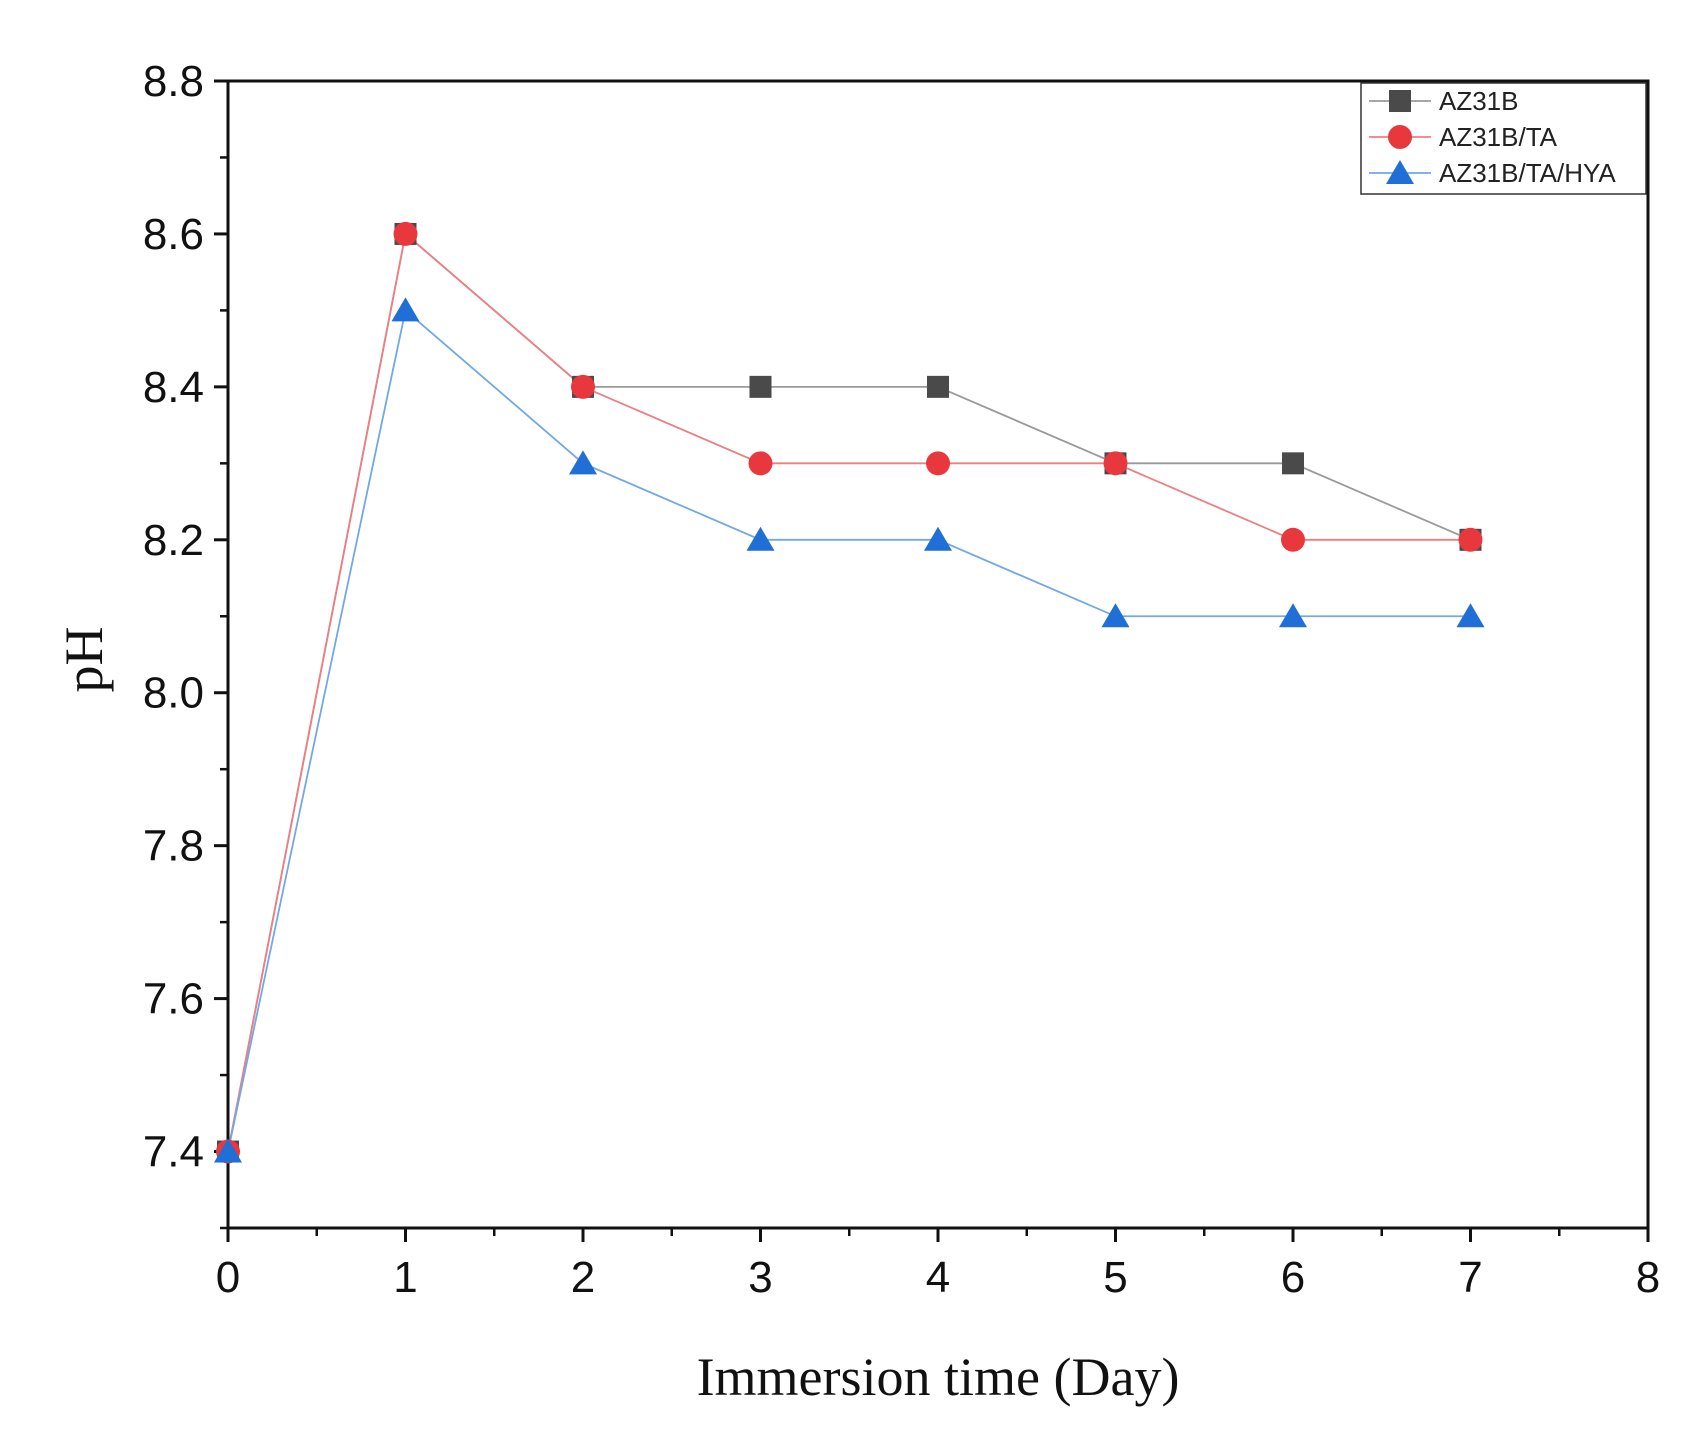  I want to click on legend-marker-az31b-ta, so click(1400, 137).